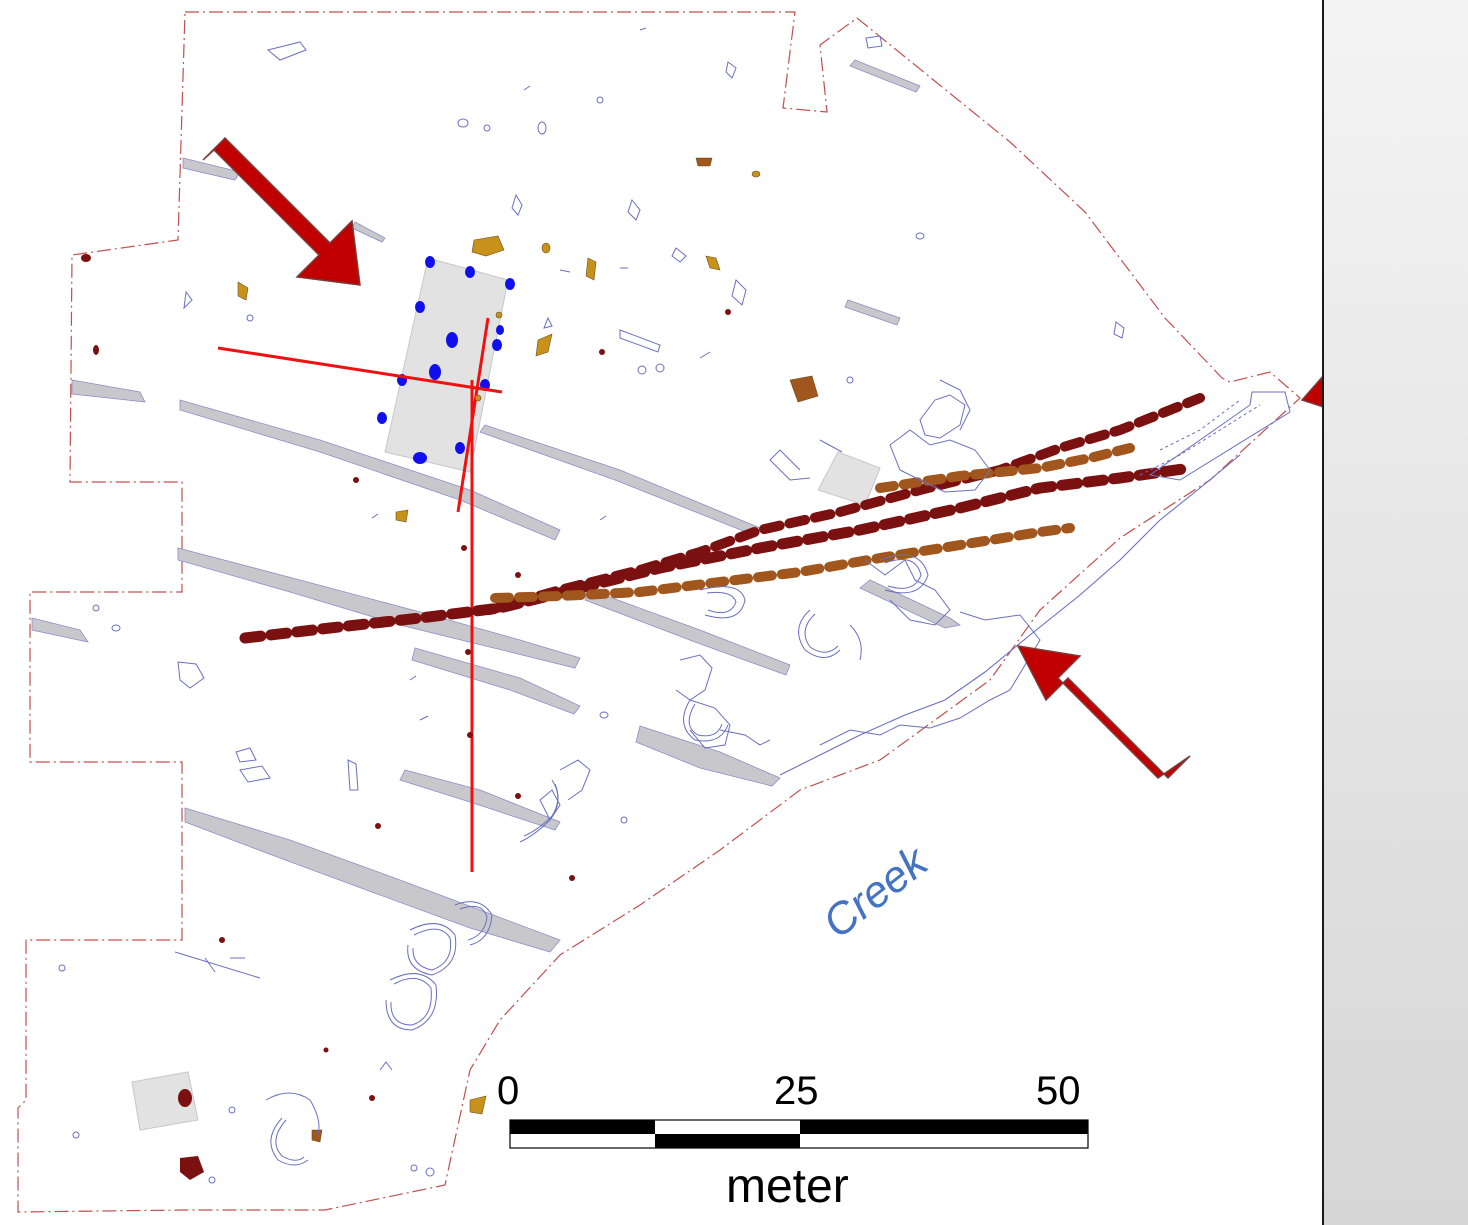 Image resolution: width=1468 pixels, height=1225 pixels. What do you see at coordinates (849, 478) in the screenshot?
I see `small-structure-east` at bounding box center [849, 478].